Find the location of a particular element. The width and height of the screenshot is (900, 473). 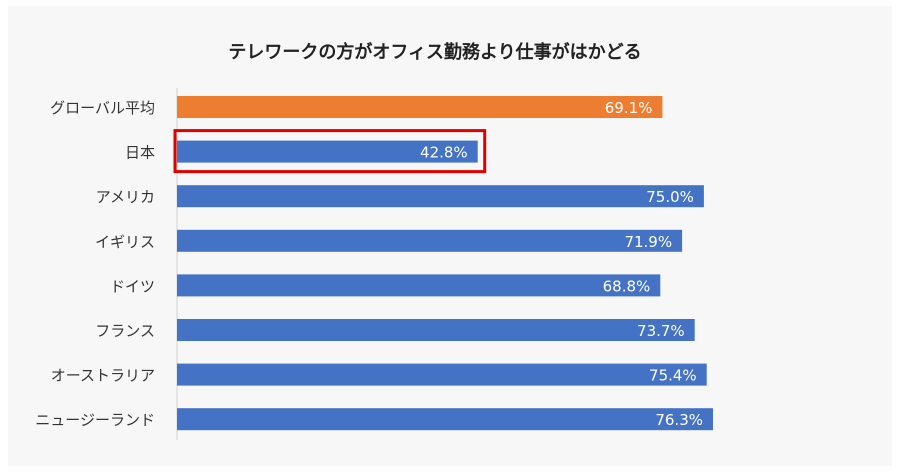

category-label: アメリカ is located at coordinates (125, 197).